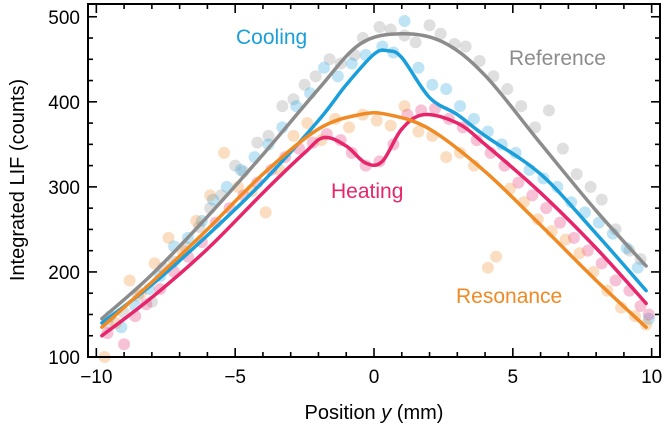 Image resolution: width=669 pixels, height=428 pixels. I want to click on label-reference: Reference, so click(557, 58).